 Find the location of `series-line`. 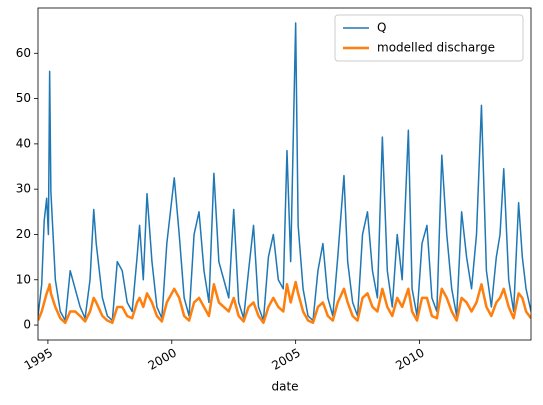

series-line is located at coordinates (284, 302).